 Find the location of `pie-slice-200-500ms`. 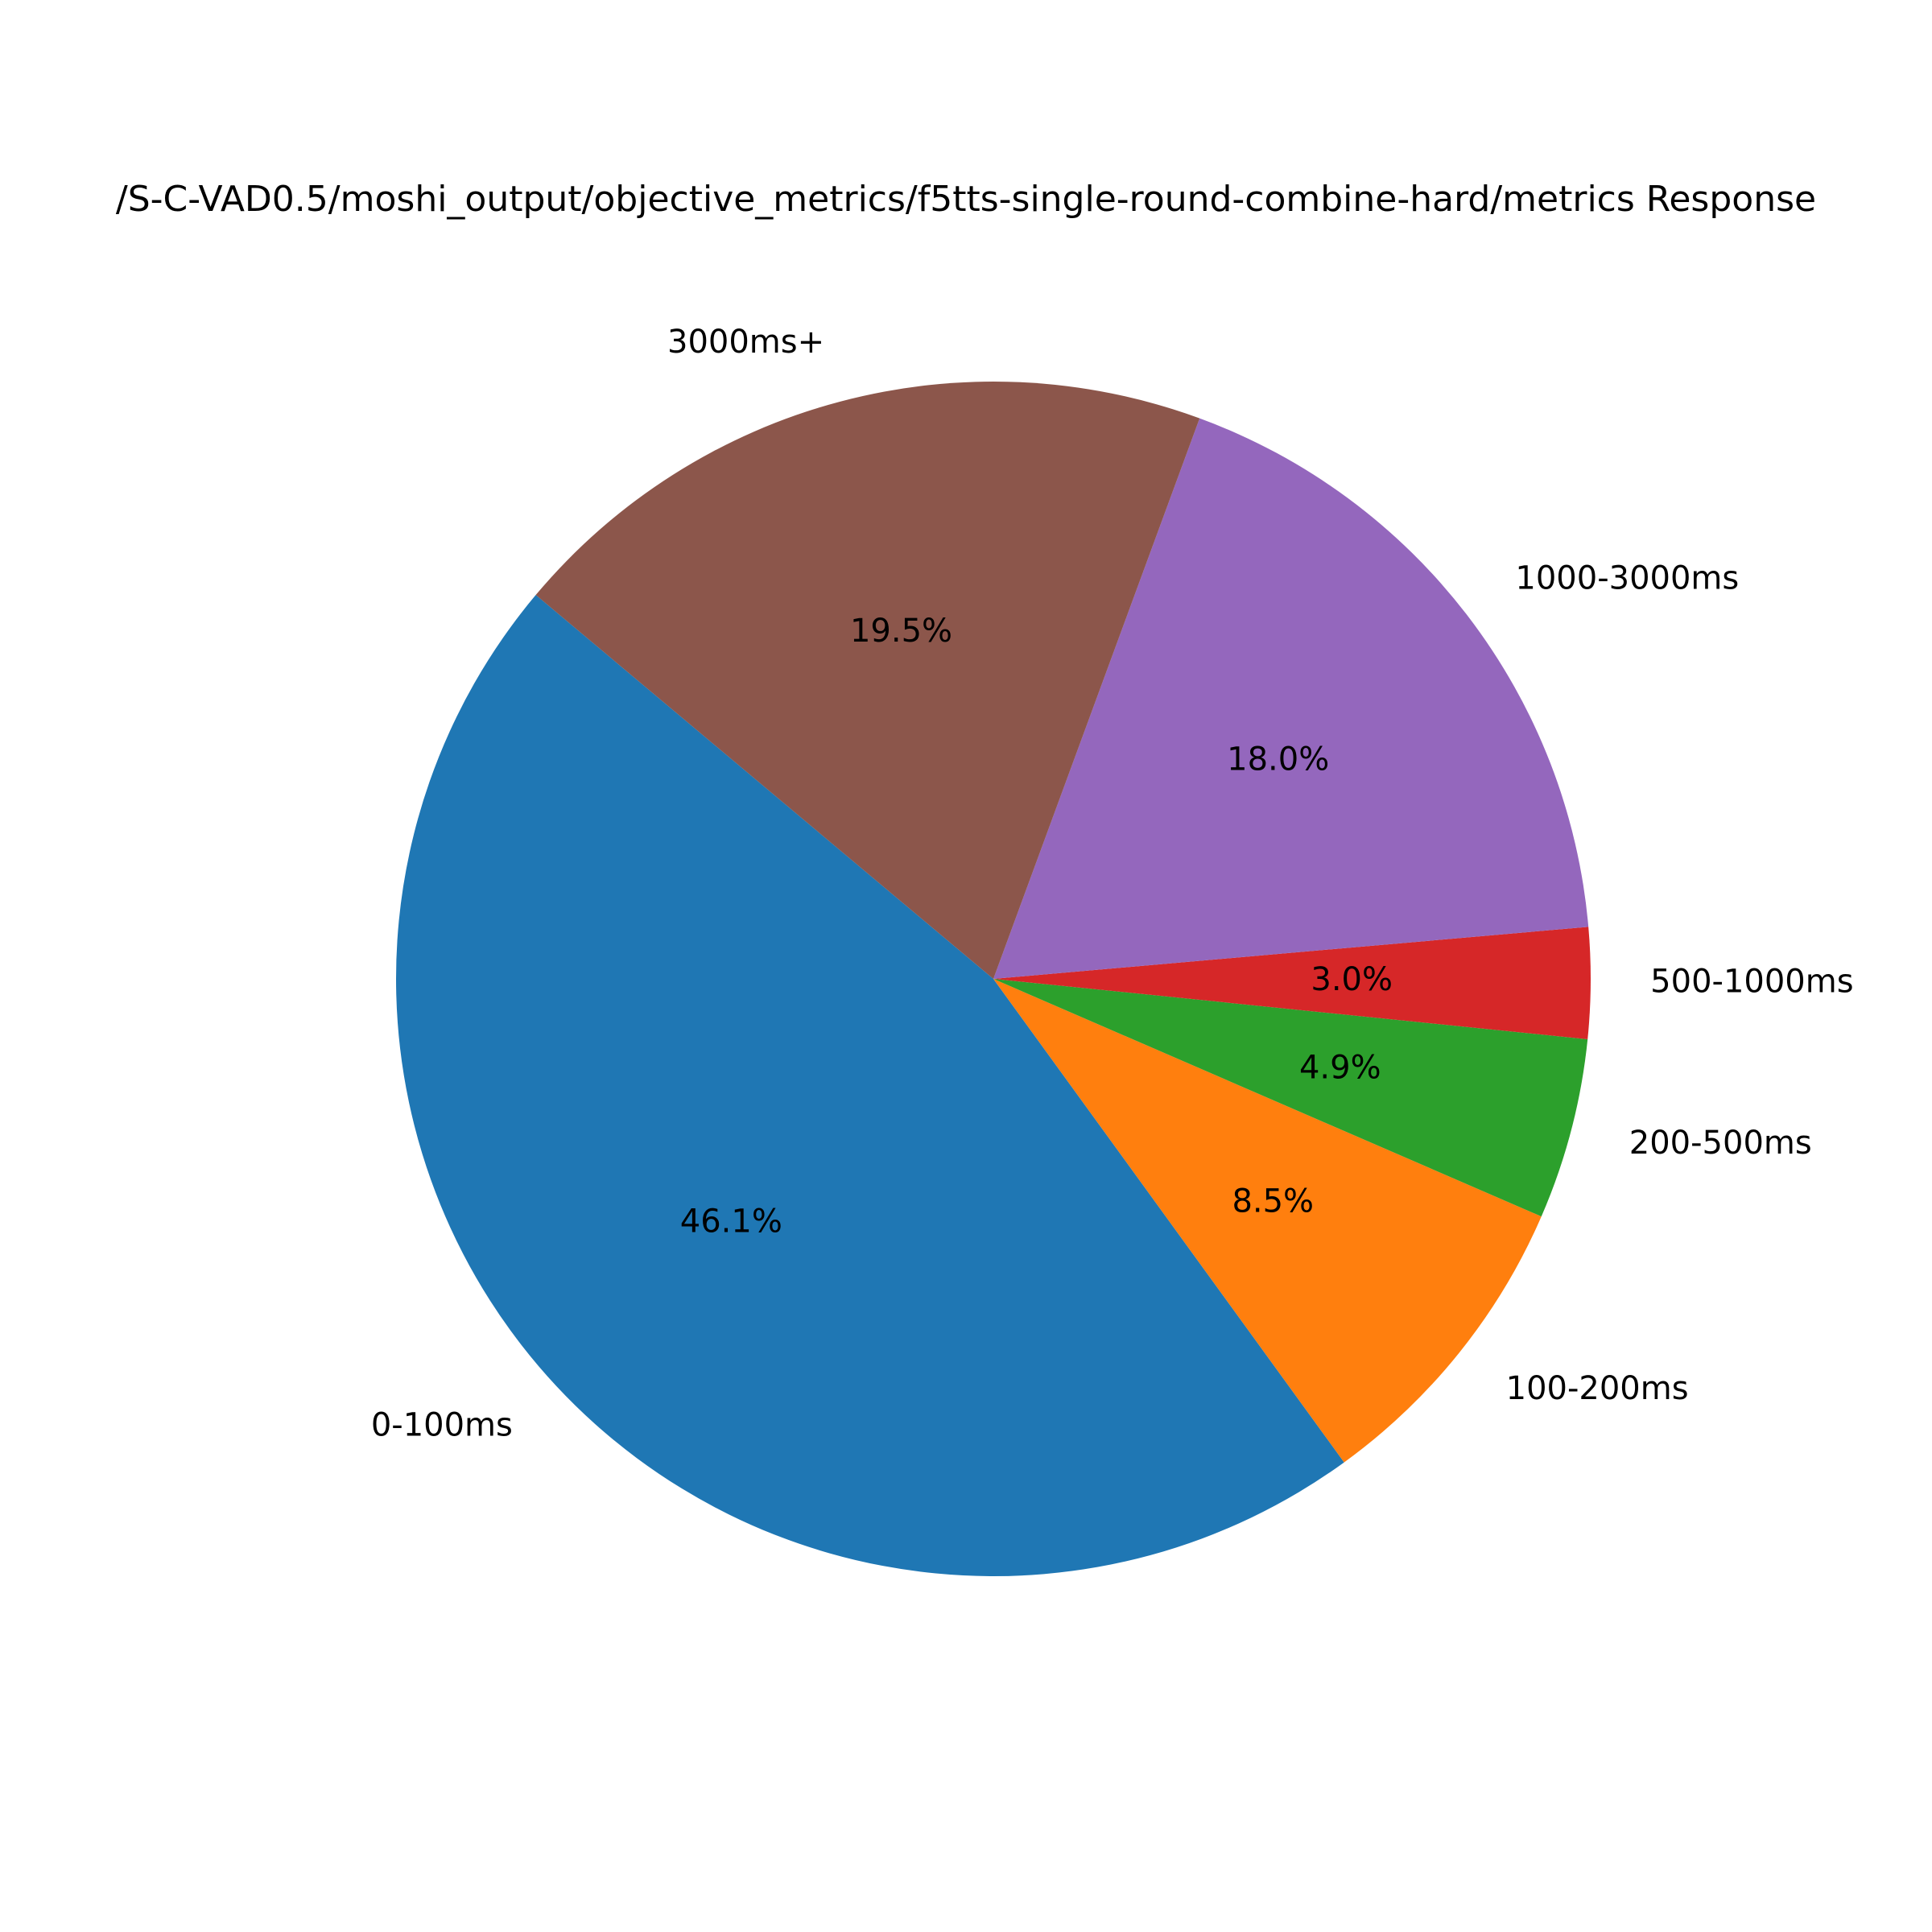

pie-slice-200-500ms is located at coordinates (1290, 1098).